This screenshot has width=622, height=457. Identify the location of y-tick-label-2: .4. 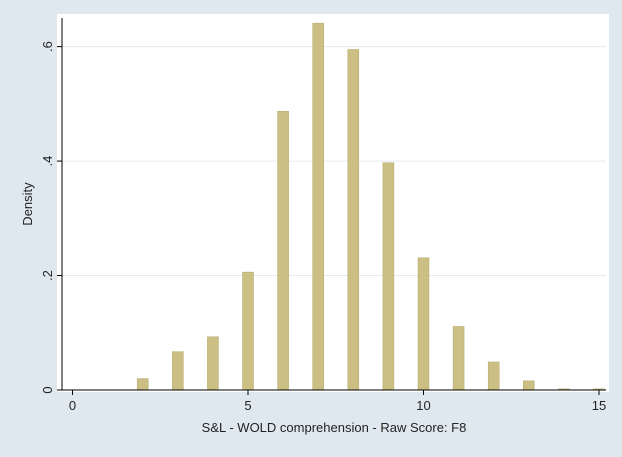
(47, 161).